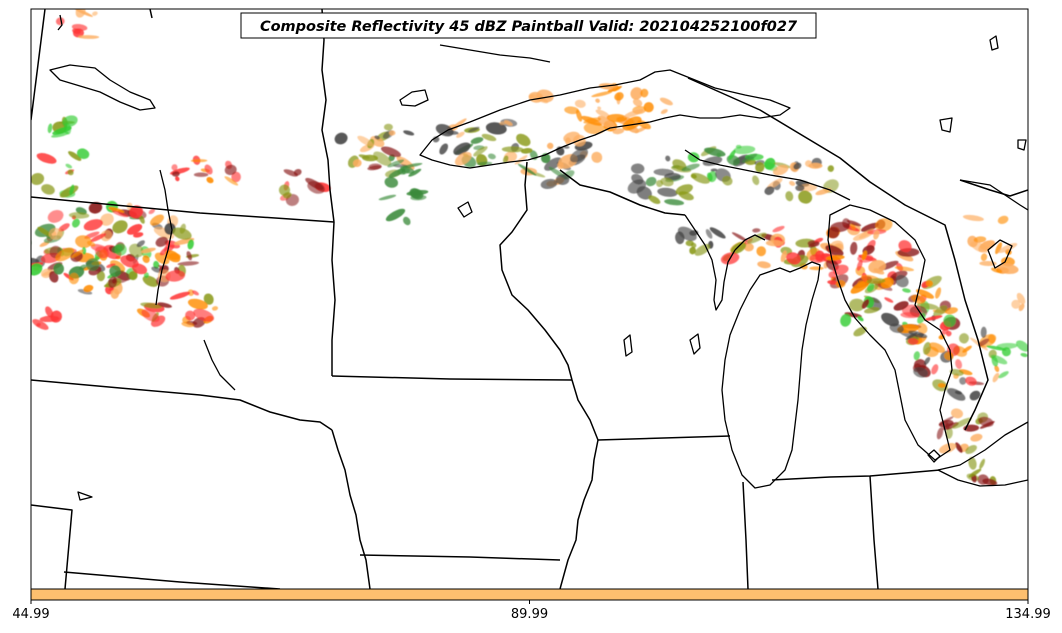  I want to click on border-in-mi, so click(856, 475).